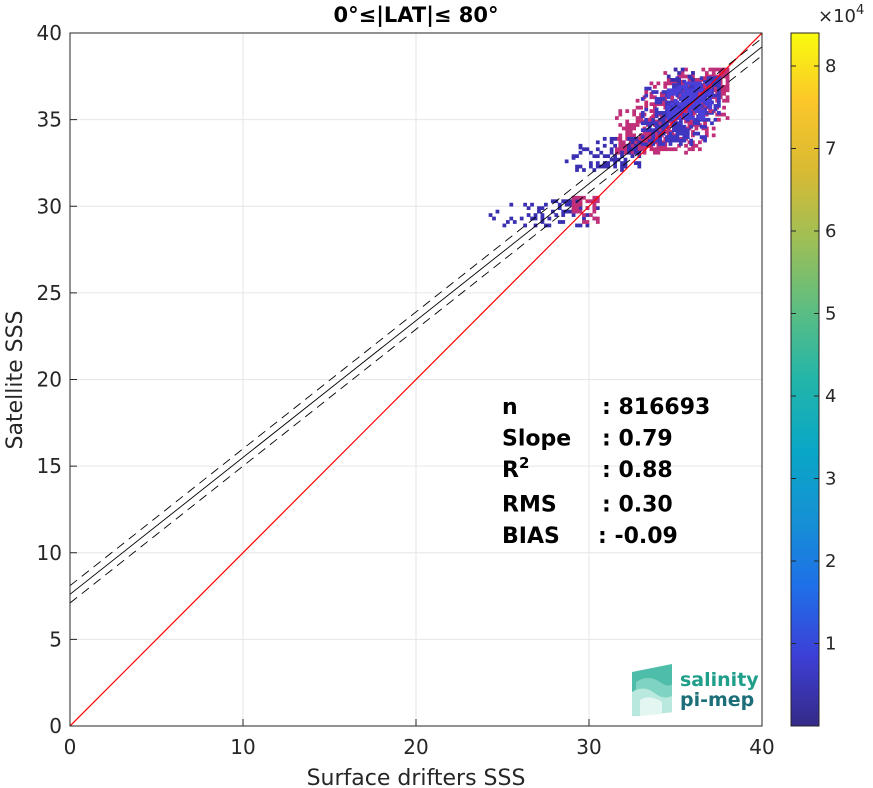 The height and width of the screenshot is (788, 873). I want to click on x-tick-label: 20, so click(415, 747).